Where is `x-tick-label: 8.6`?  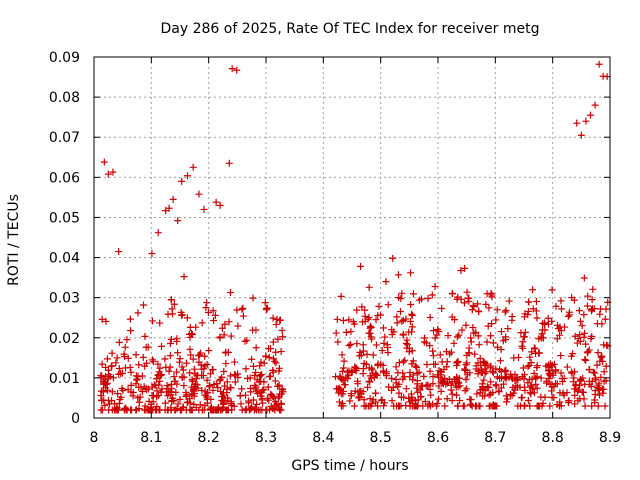 x-tick-label: 8.6 is located at coordinates (438, 438).